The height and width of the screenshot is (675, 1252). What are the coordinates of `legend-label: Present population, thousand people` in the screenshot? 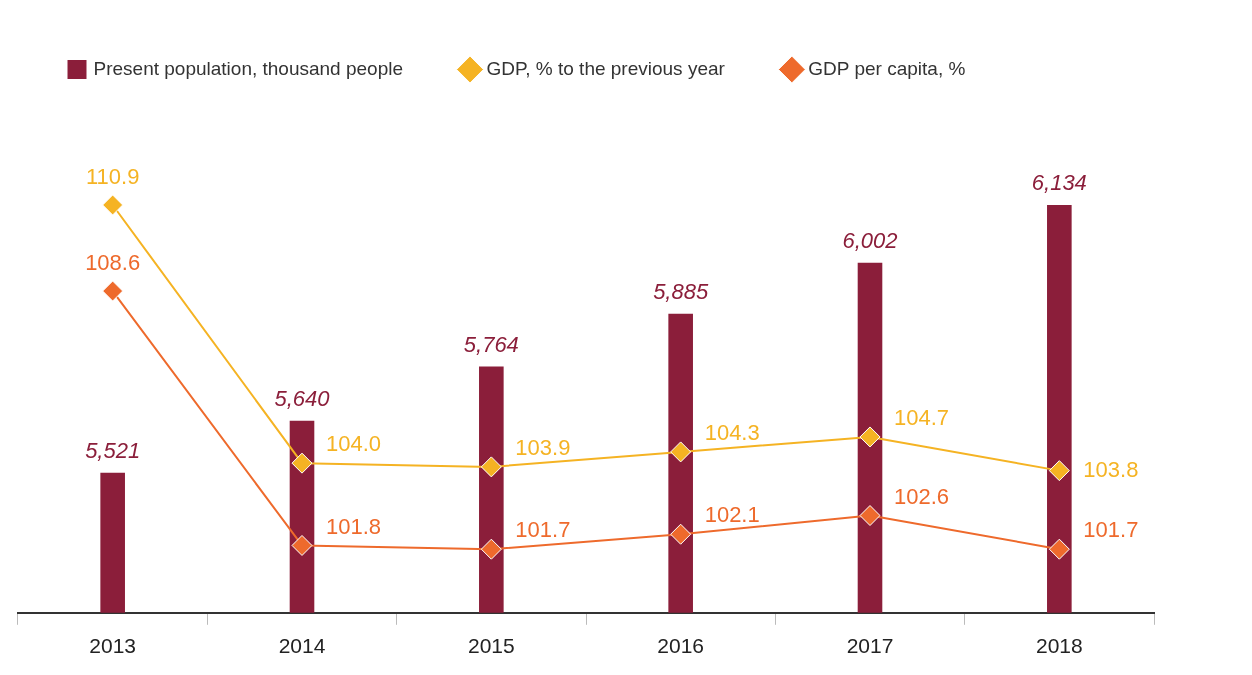 It's located at (248, 68).